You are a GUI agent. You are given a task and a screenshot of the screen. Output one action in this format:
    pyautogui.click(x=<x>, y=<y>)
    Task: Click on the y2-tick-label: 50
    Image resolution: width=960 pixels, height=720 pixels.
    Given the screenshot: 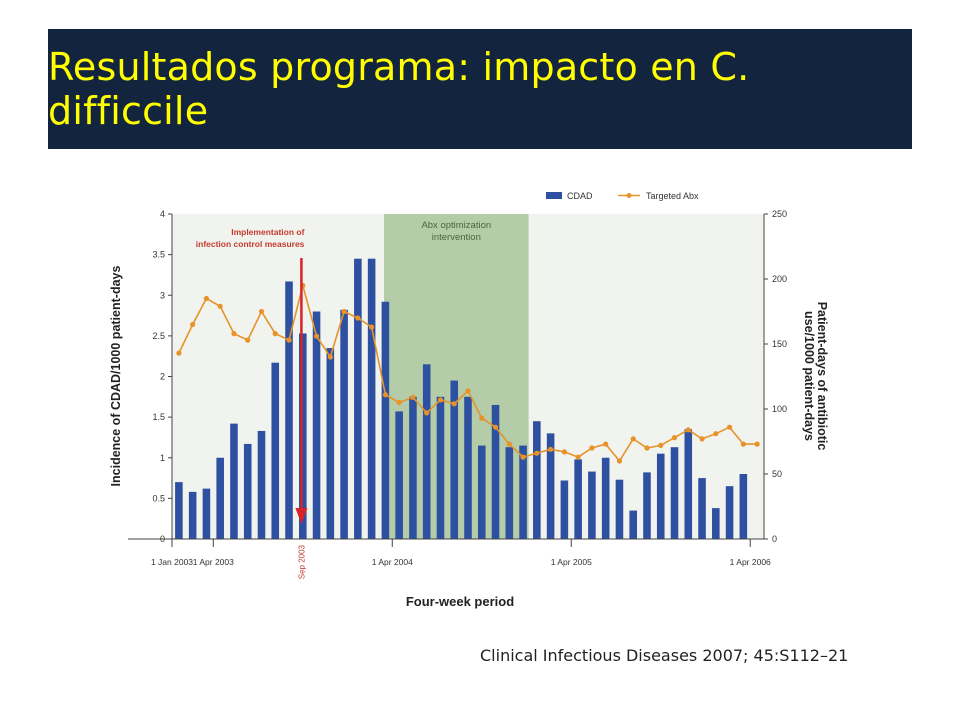 What is the action you would take?
    pyautogui.click(x=777, y=474)
    